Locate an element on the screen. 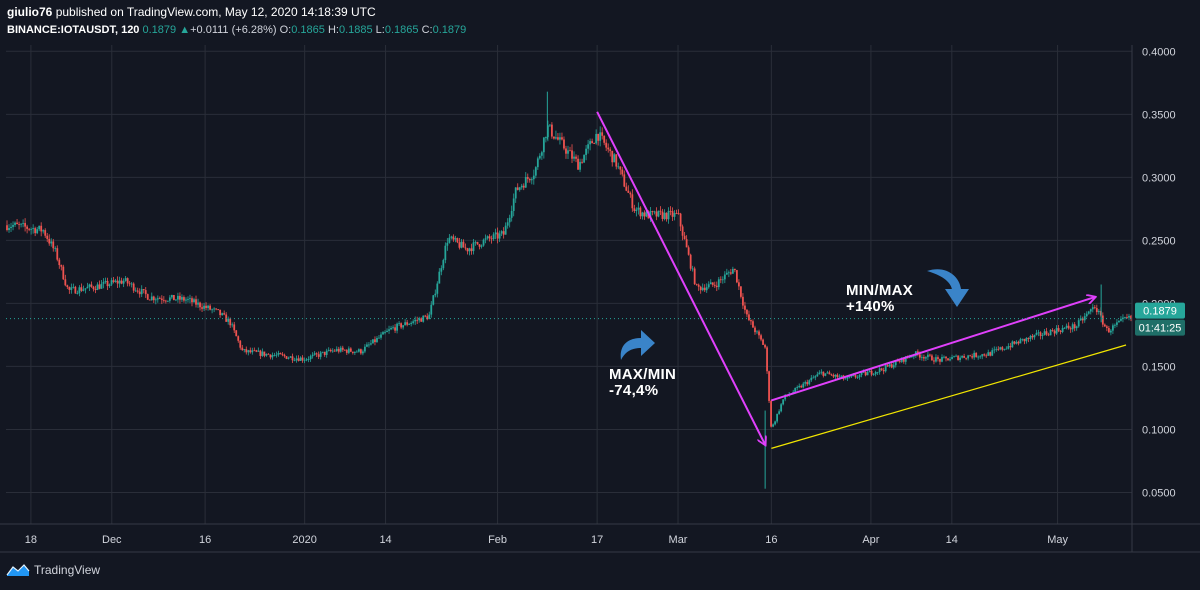 This screenshot has height=590, width=1200. time-axis: 18 Dec 16 2020 14 Feb 17 Mar 16 Apr 14 May is located at coordinates (600, 538).